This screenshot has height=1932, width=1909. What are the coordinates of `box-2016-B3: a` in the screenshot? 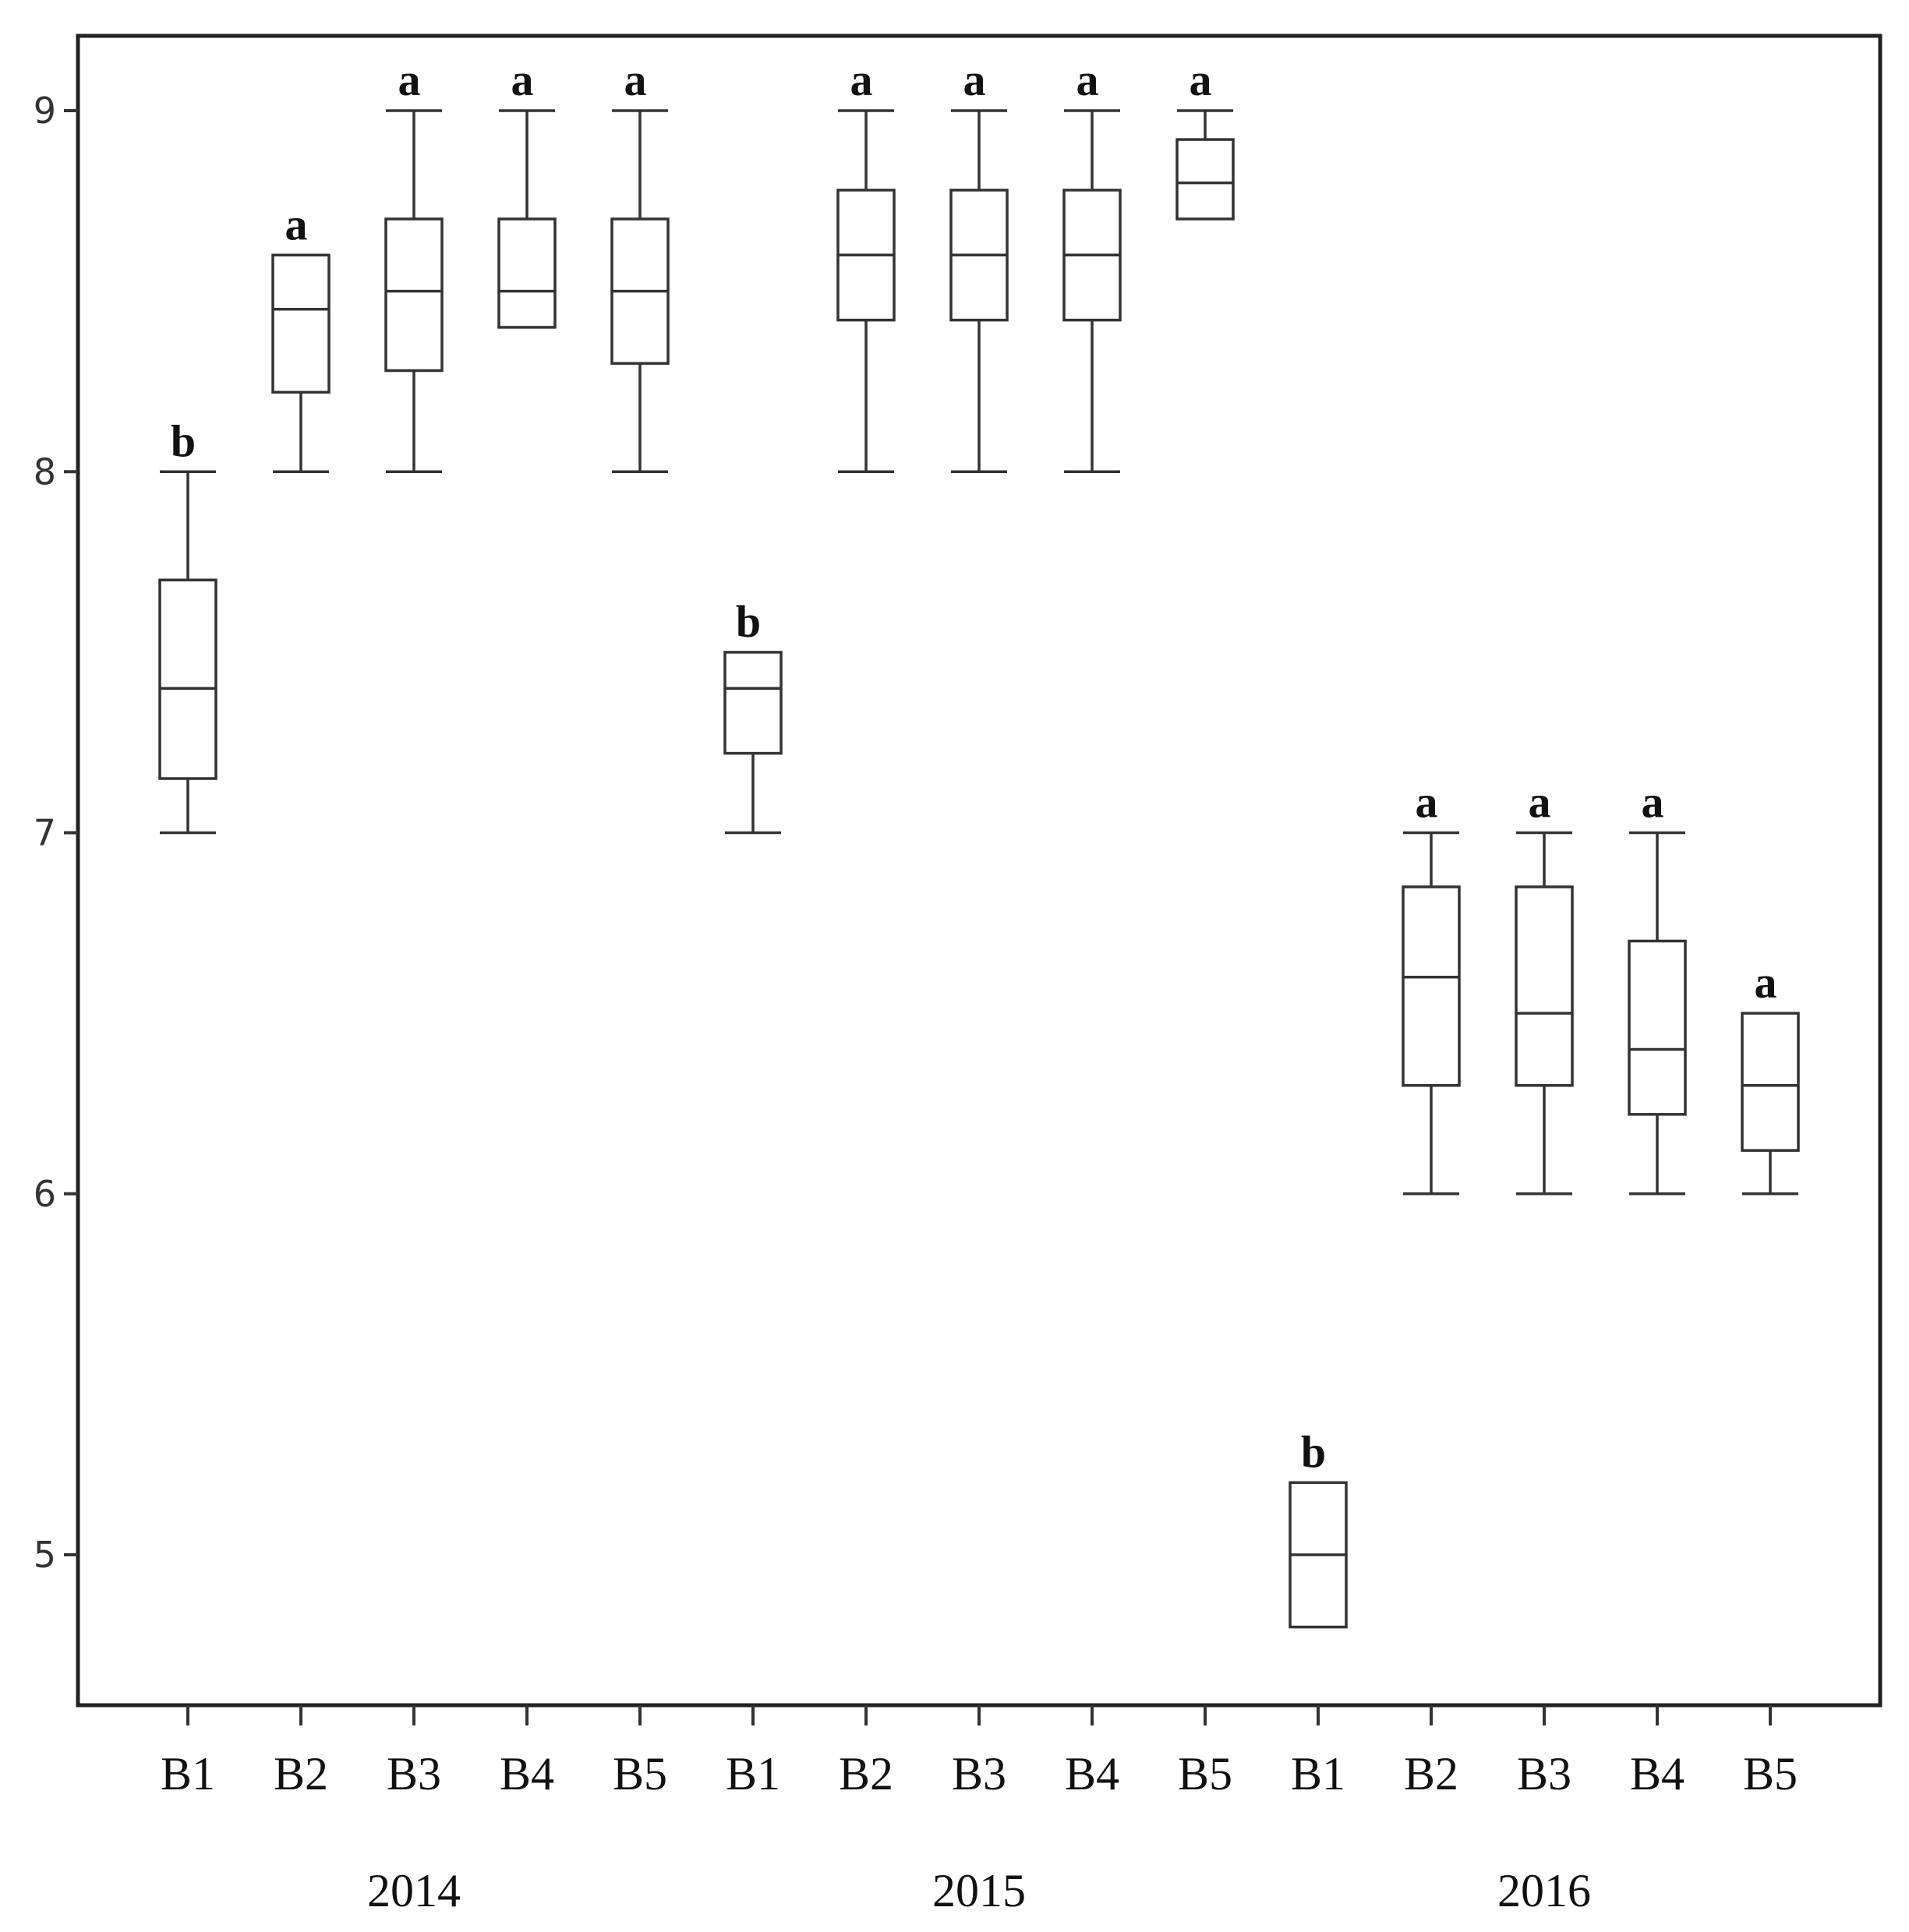 It's located at (1544, 987).